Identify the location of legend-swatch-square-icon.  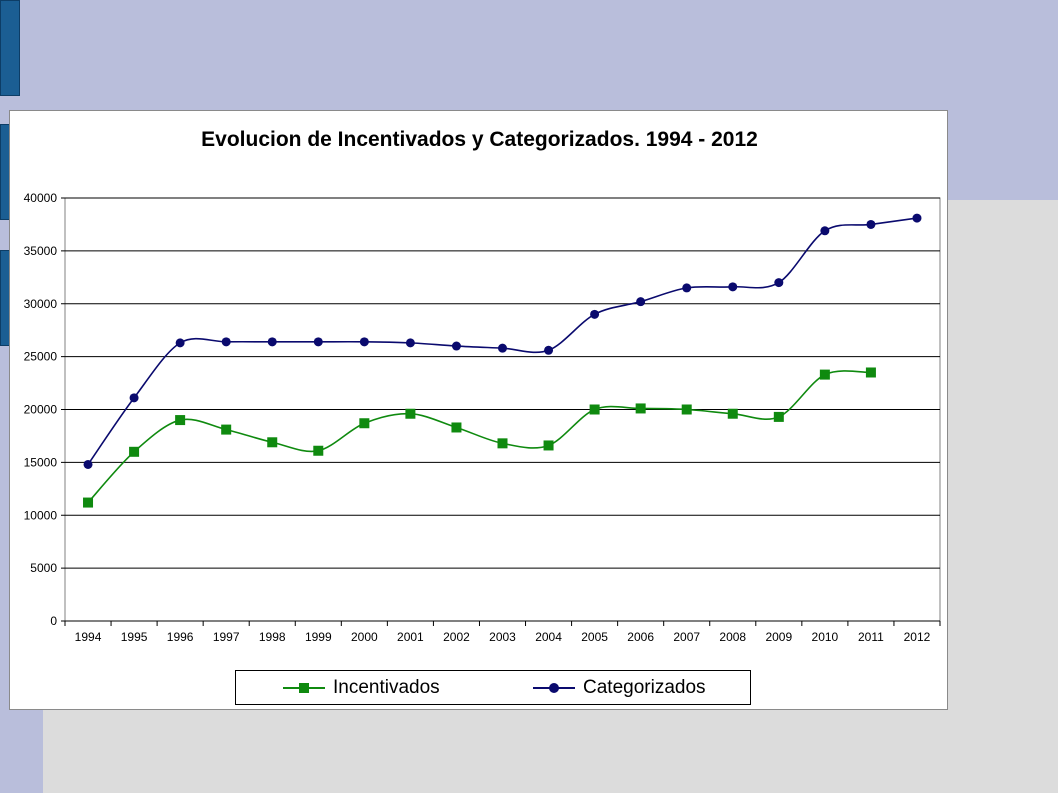
(304, 687).